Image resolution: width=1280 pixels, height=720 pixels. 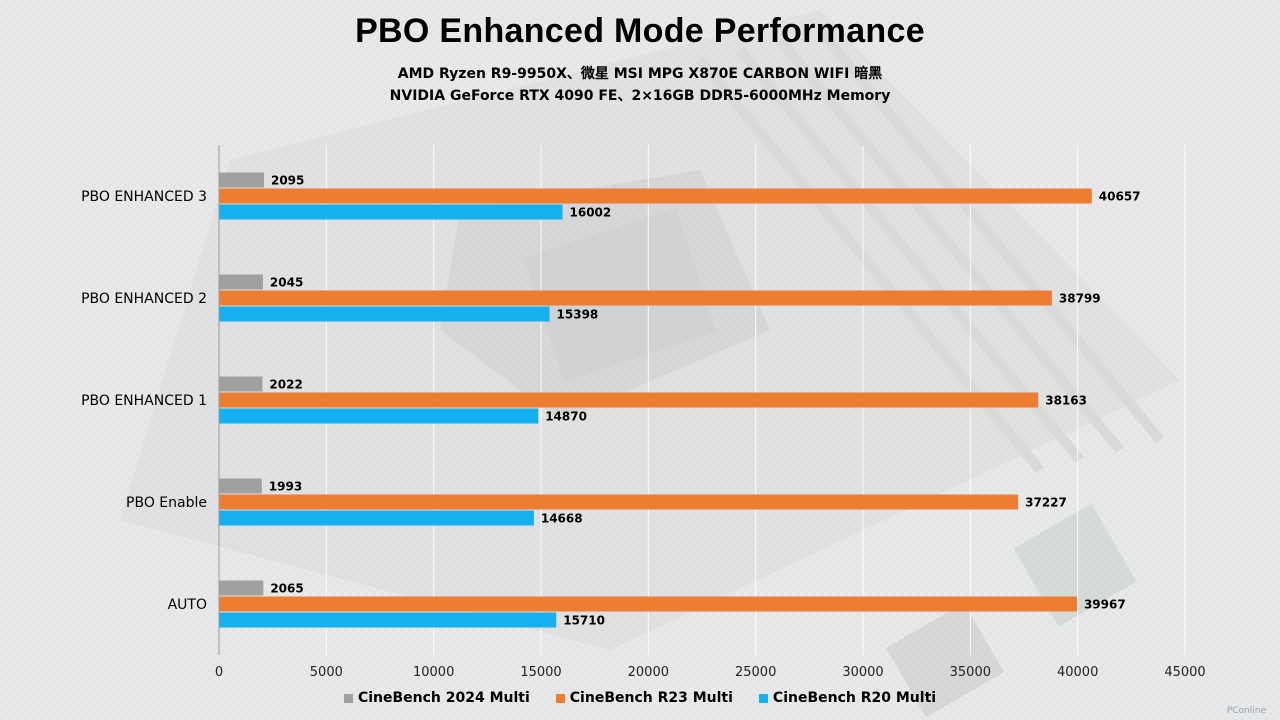 I want to click on x-tick-label: 15000, so click(x=540, y=672).